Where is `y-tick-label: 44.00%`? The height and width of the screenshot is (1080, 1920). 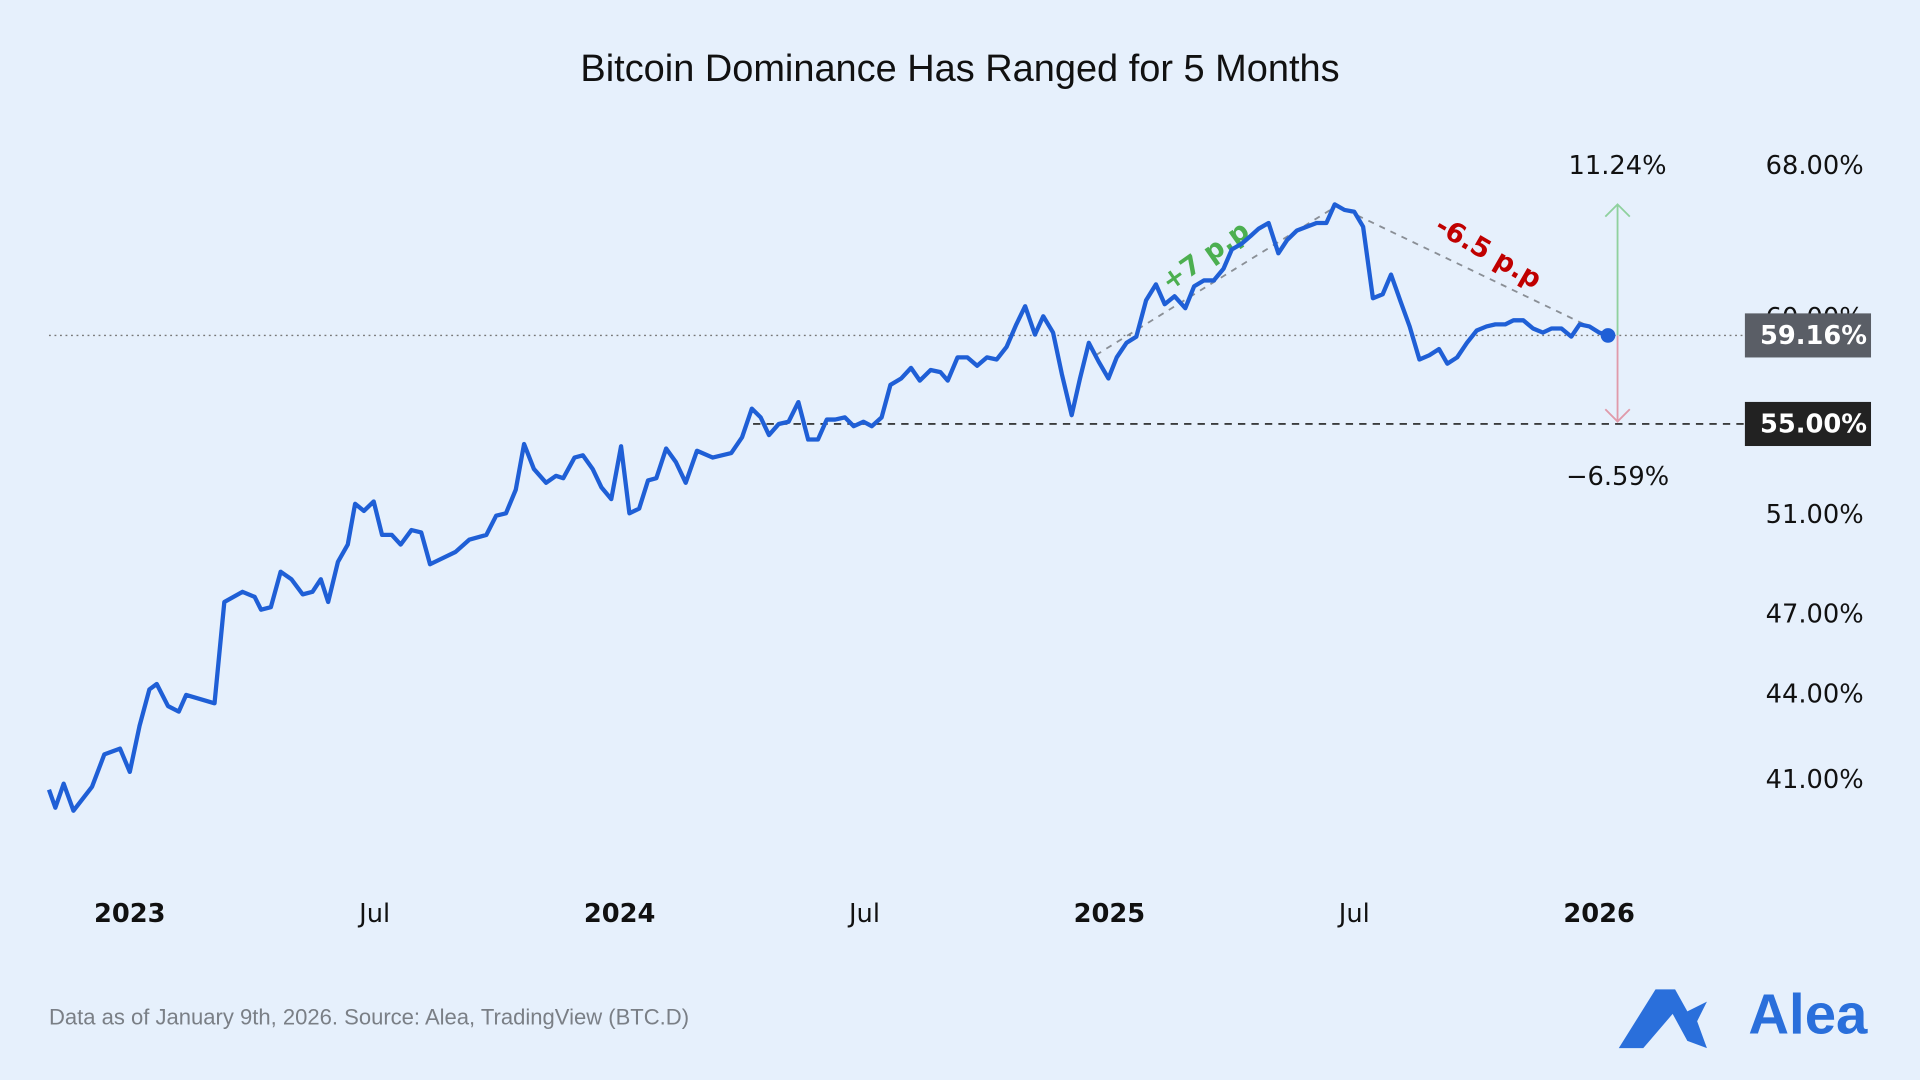 y-tick-label: 44.00% is located at coordinates (1815, 694).